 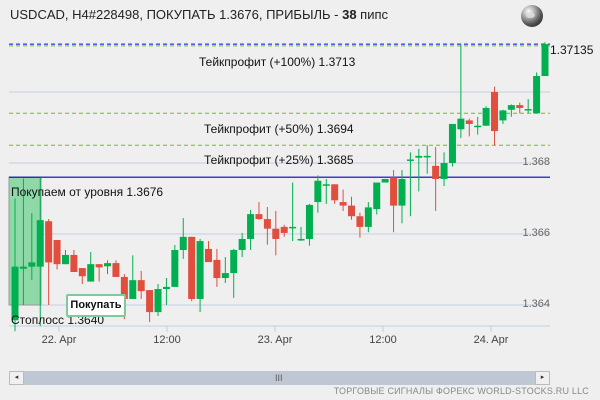 What do you see at coordinates (16, 378) in the screenshot?
I see `scroll-left-button: ◂` at bounding box center [16, 378].